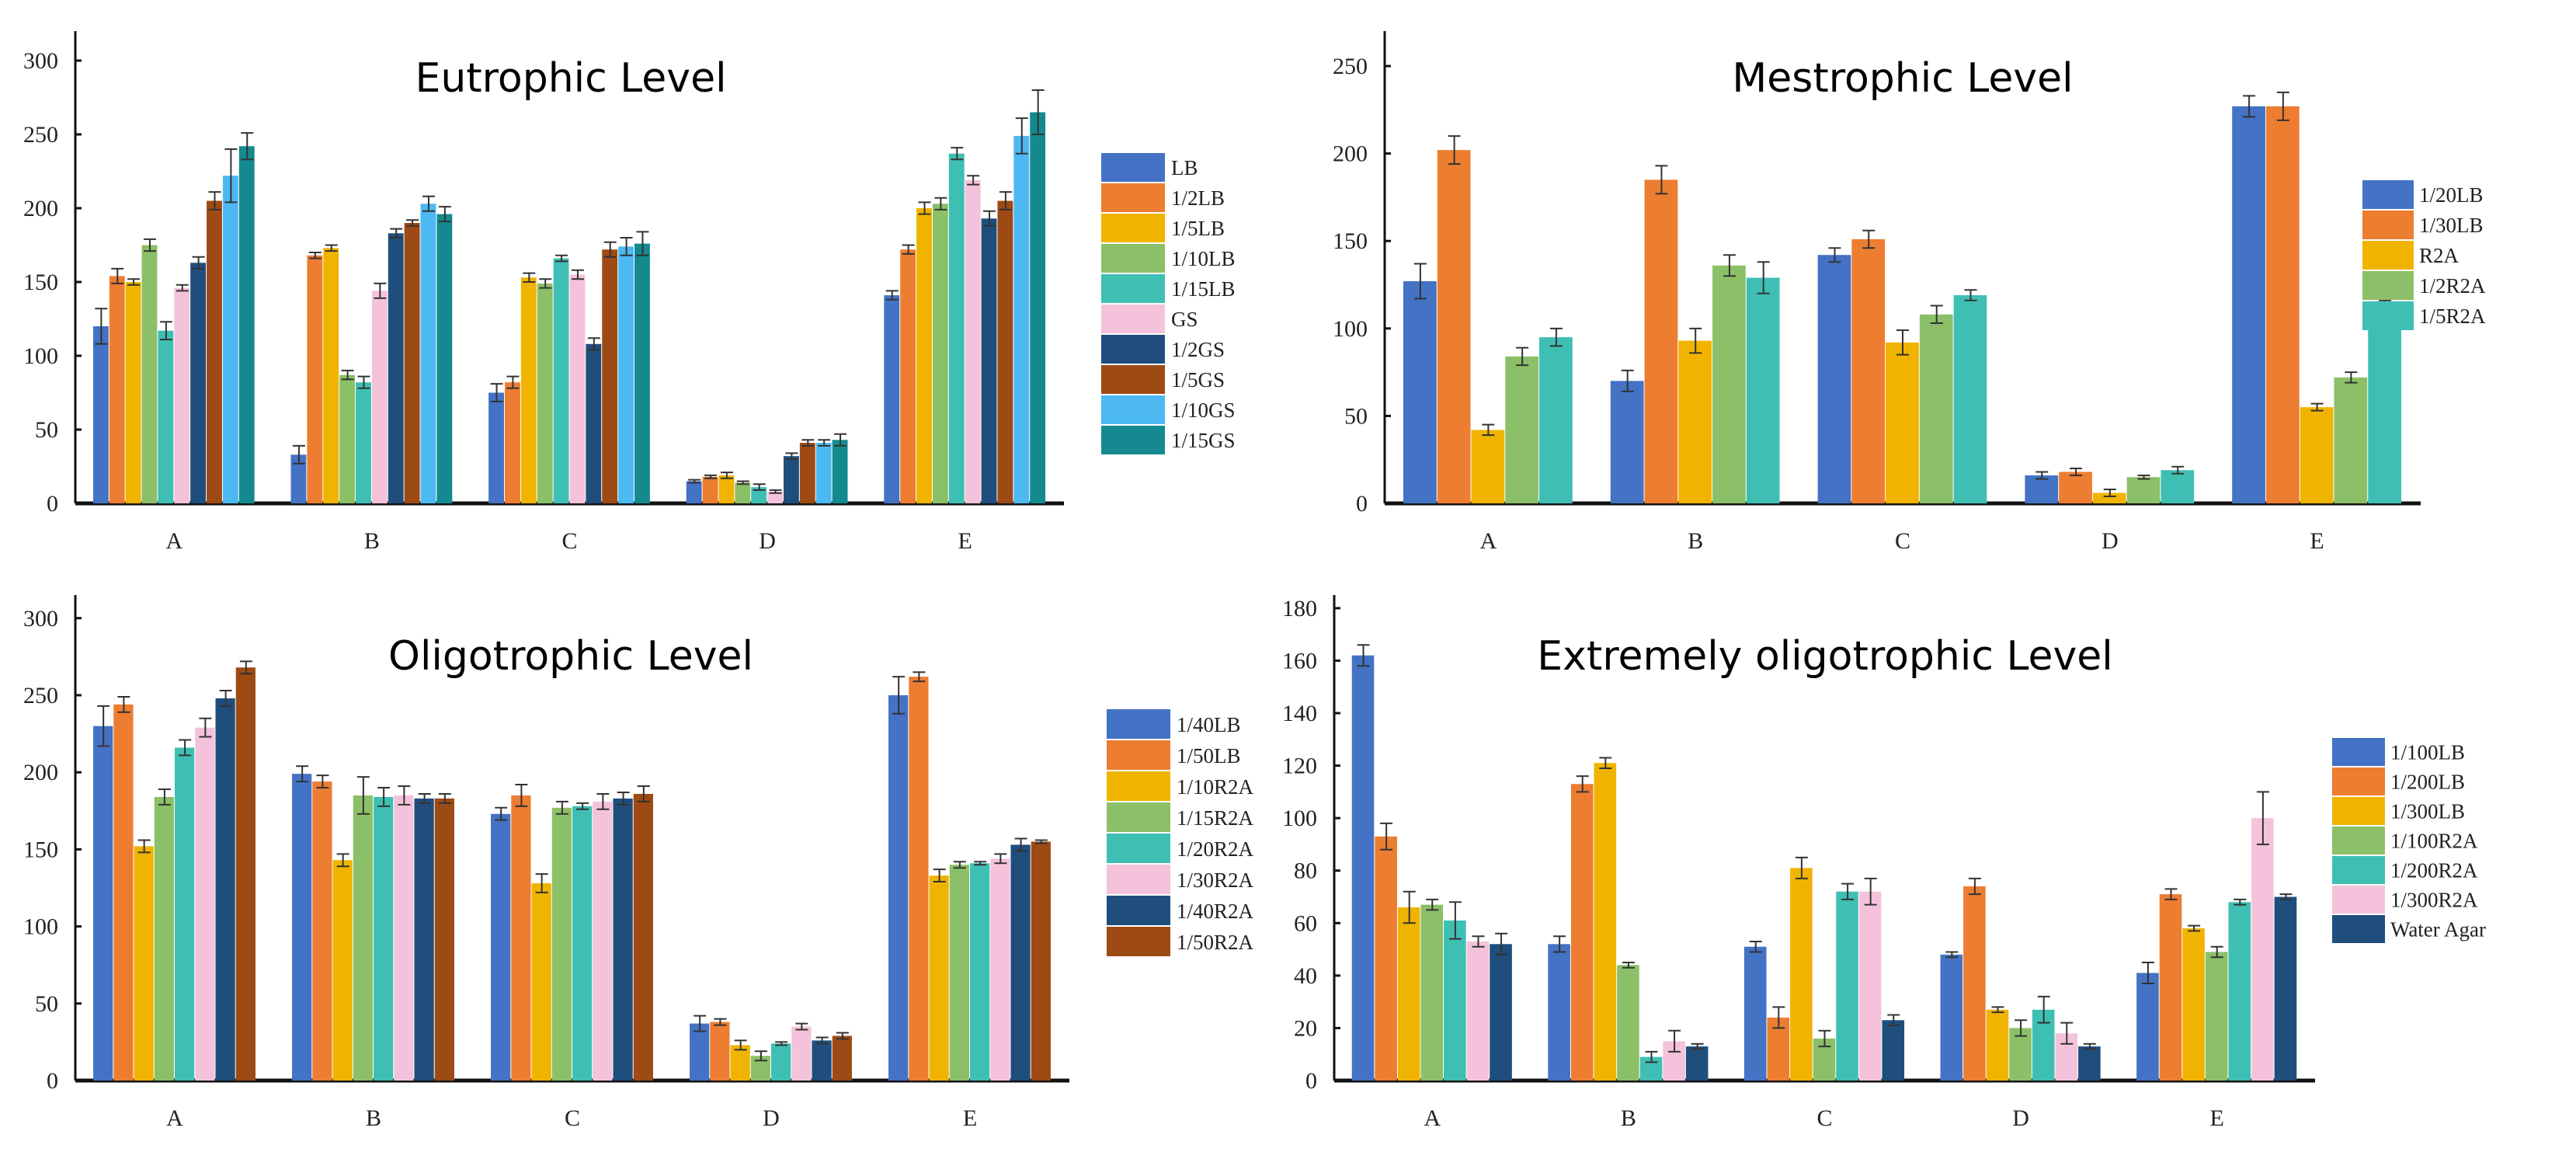 The height and width of the screenshot is (1173, 2576). What do you see at coordinates (185, 914) in the screenshot?
I see `panel3-bar-120R2A-A` at bounding box center [185, 914].